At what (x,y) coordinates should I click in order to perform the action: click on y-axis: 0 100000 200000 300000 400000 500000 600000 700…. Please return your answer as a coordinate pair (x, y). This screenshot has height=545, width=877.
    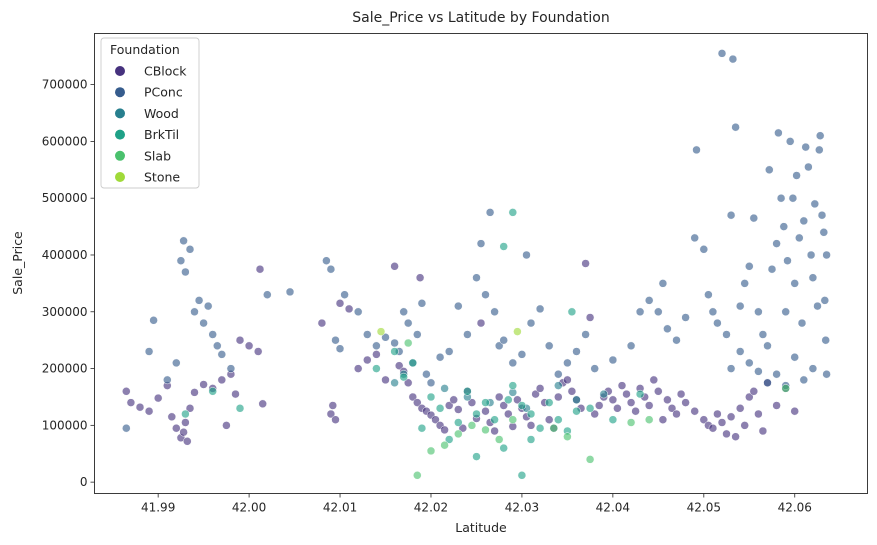
    Looking at the image, I should click on (68, 283).